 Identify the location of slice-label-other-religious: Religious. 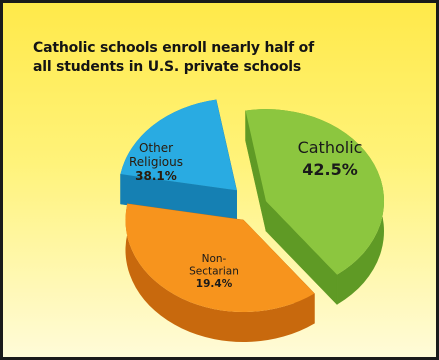
(156, 162).